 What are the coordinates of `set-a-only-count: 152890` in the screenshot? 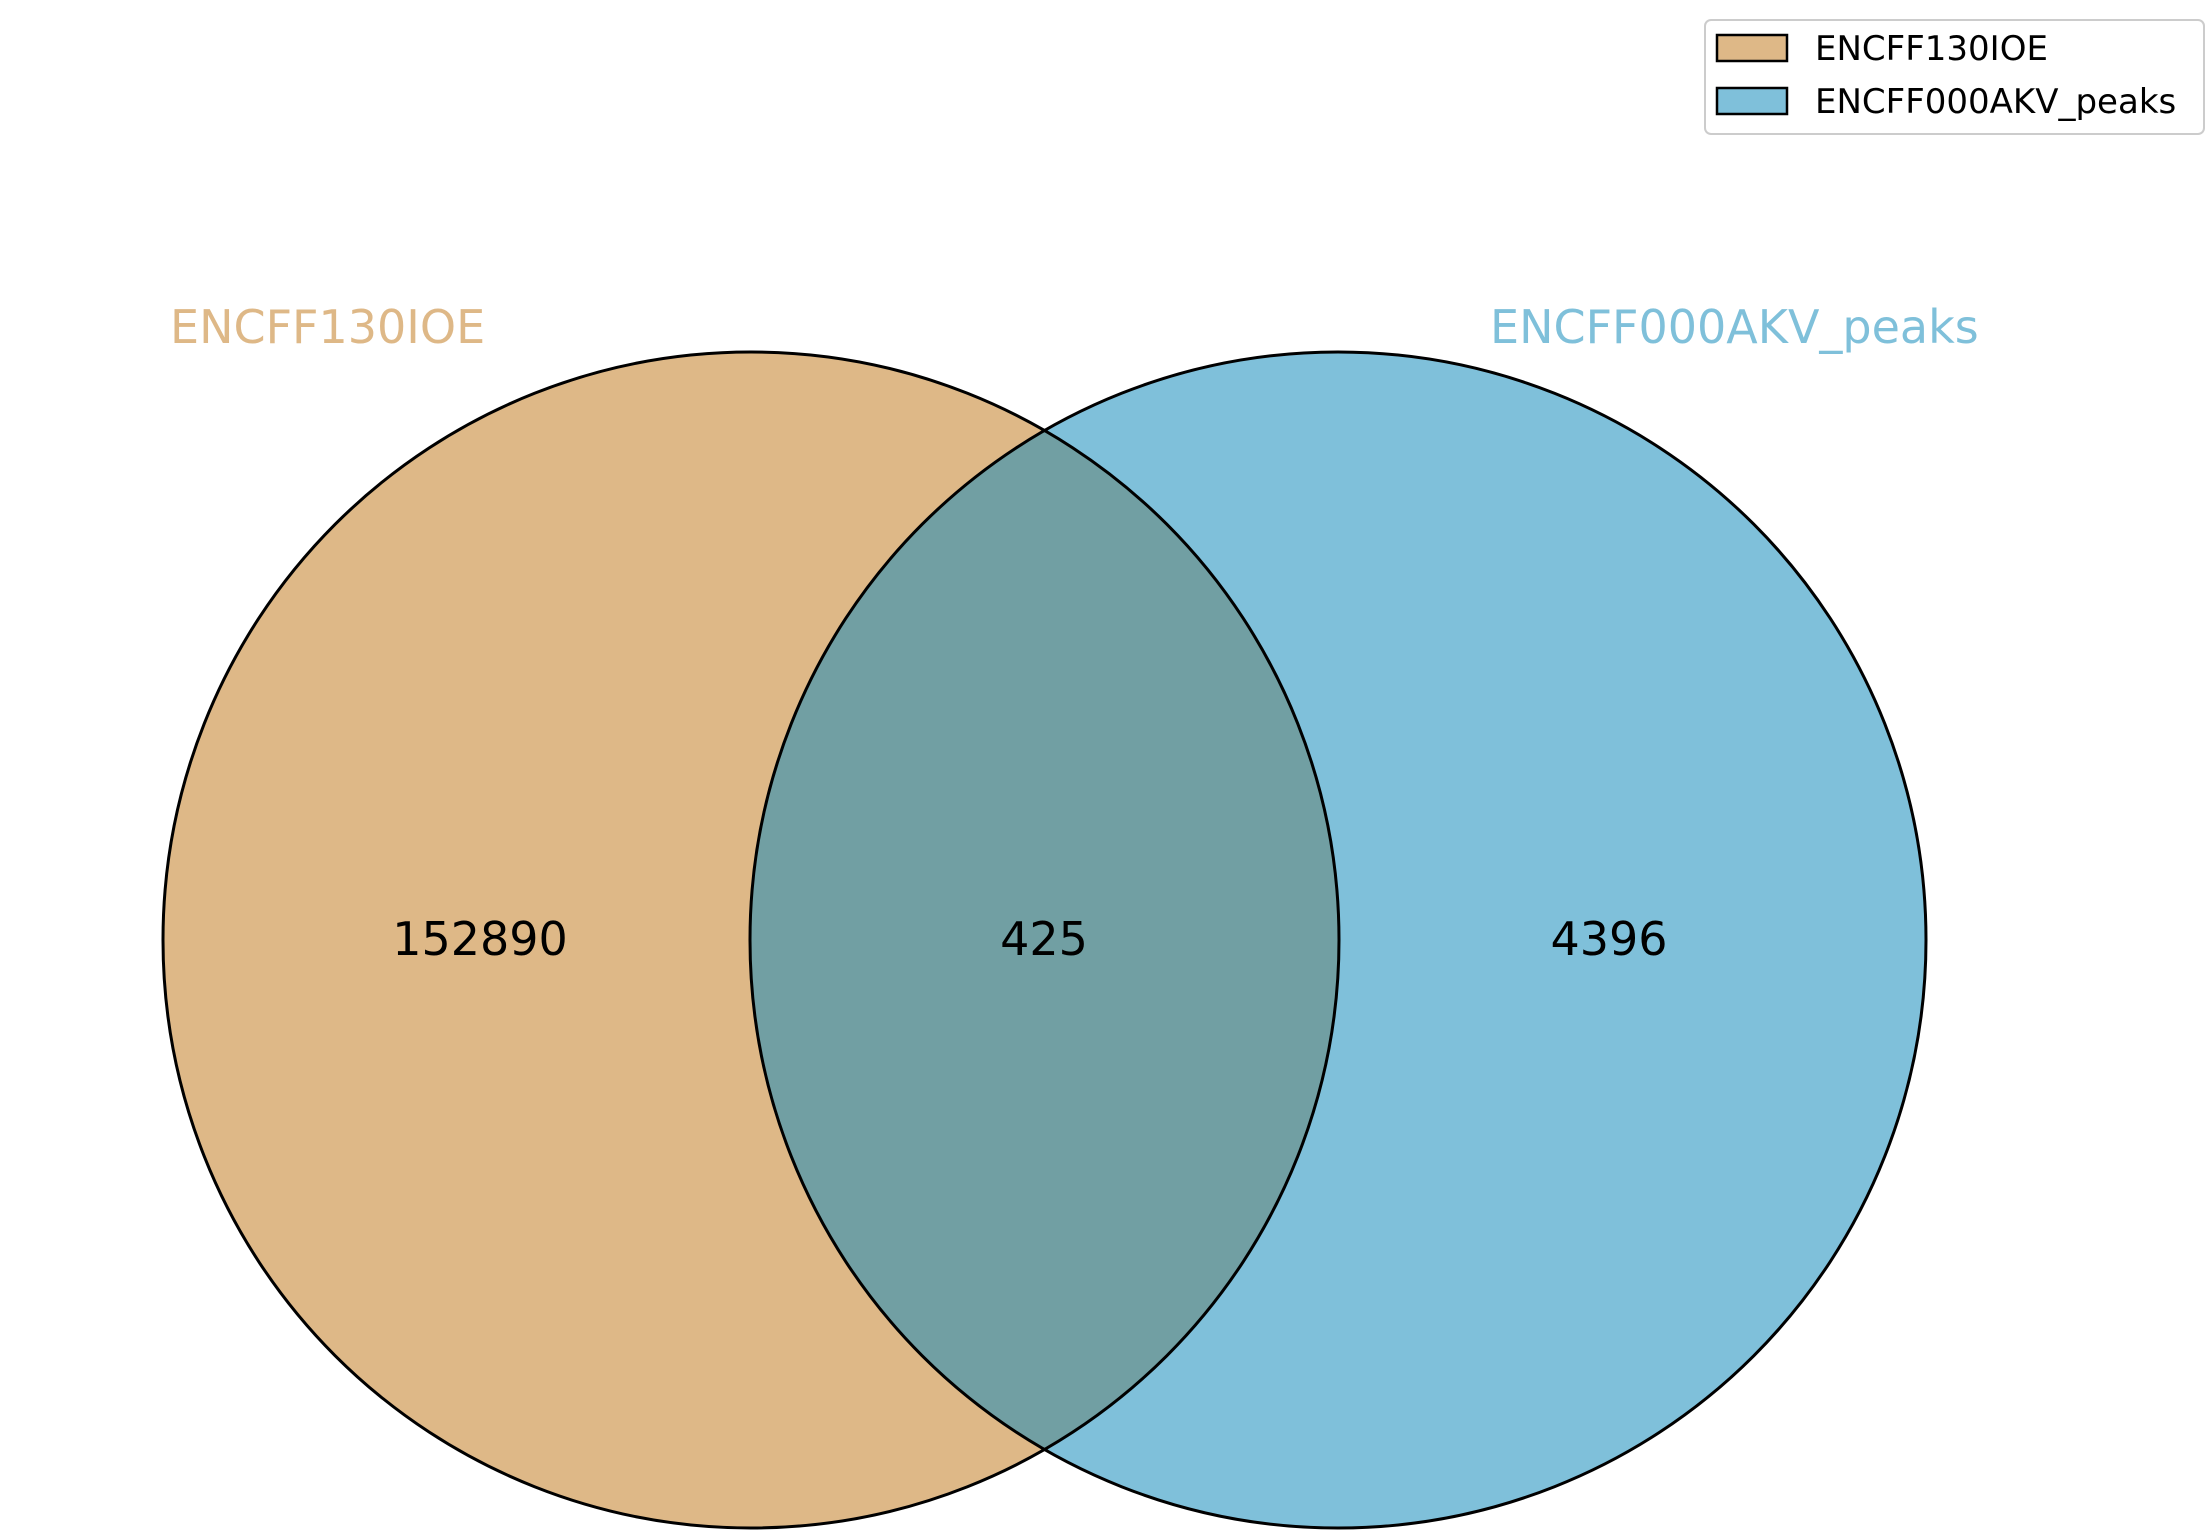 It's located at (480, 939).